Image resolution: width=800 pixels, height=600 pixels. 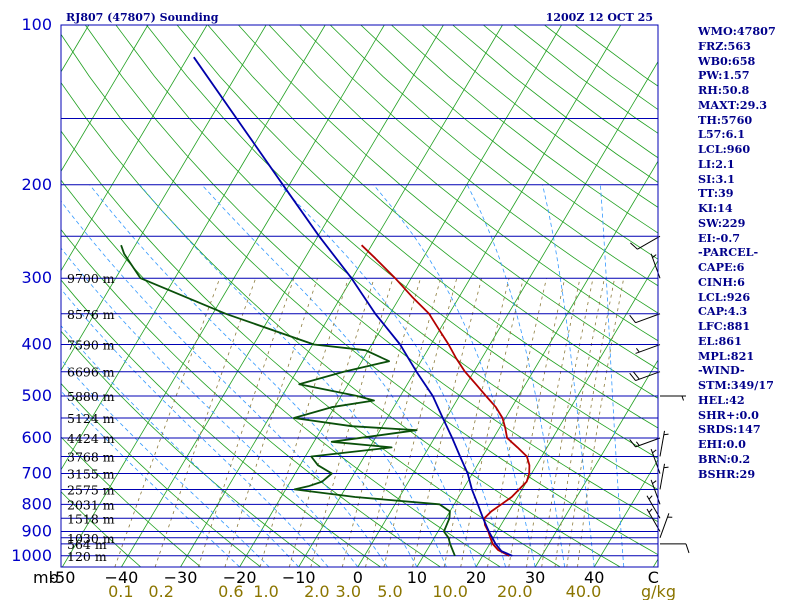 I want to click on index-item: LI:2.1, so click(x=716, y=163).